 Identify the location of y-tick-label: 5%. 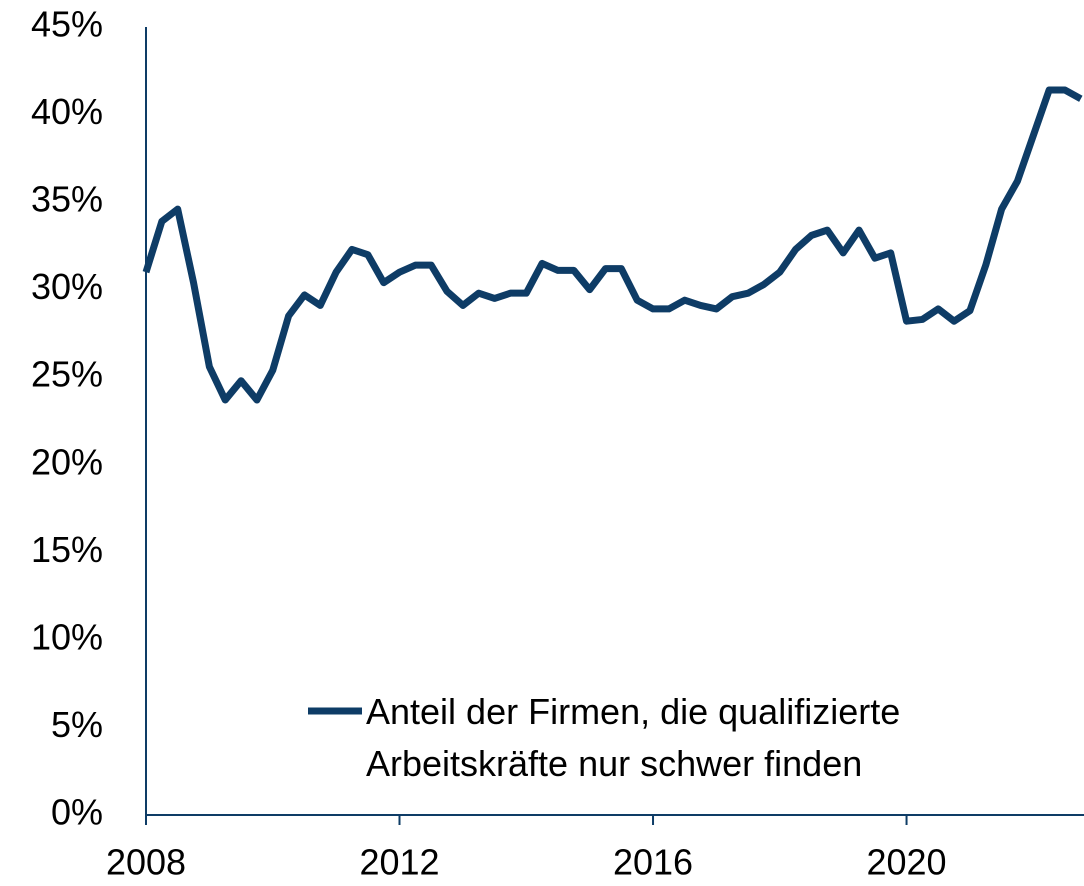
(77, 724).